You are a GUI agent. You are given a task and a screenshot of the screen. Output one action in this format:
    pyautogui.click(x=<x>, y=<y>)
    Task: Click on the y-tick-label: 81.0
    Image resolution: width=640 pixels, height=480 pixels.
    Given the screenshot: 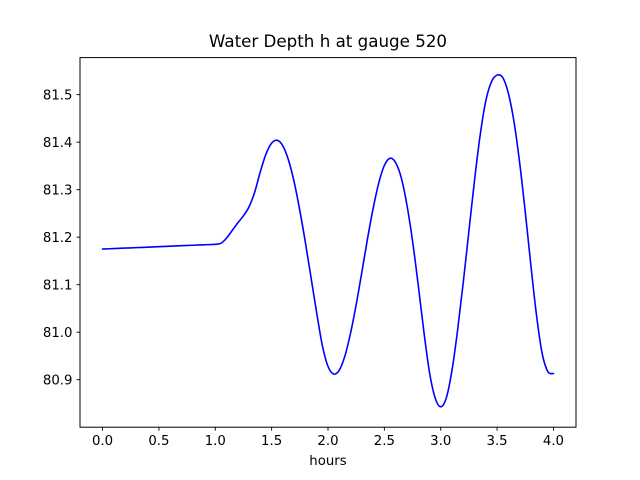 What is the action you would take?
    pyautogui.click(x=58, y=333)
    